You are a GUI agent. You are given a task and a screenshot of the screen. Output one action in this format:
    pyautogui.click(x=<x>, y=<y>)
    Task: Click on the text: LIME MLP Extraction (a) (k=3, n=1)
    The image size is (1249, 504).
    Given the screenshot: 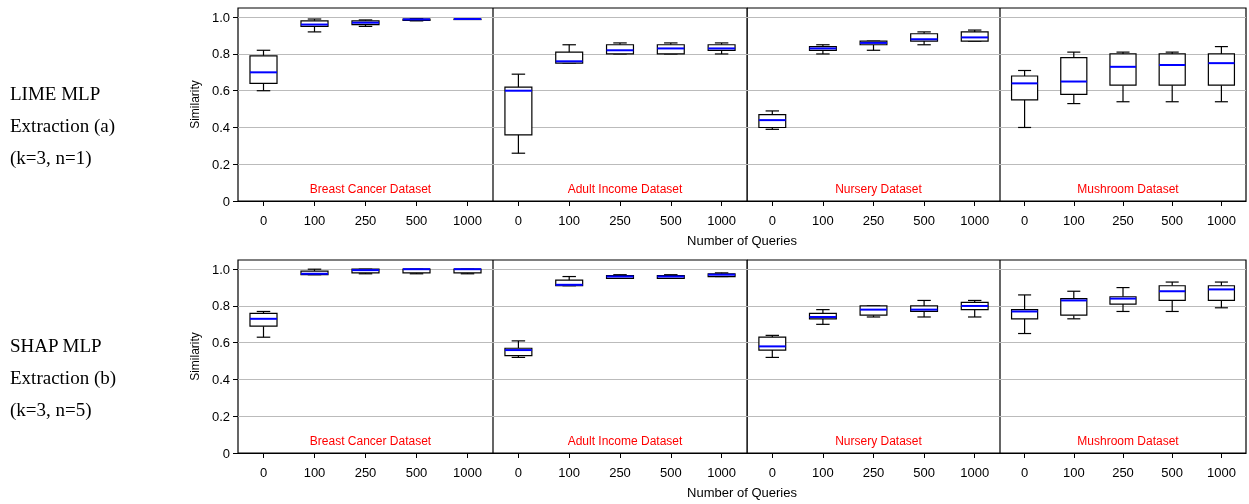 What is the action you would take?
    pyautogui.click(x=65, y=125)
    